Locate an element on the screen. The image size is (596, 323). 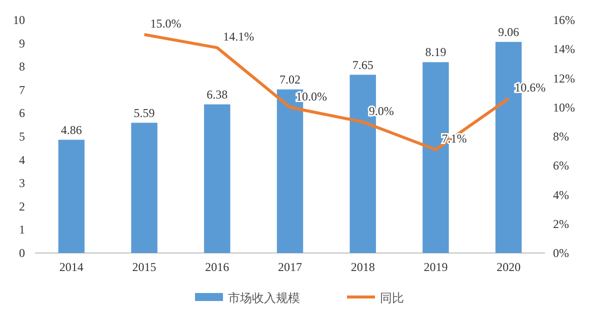
ytick: 0 is located at coordinates (22, 253).